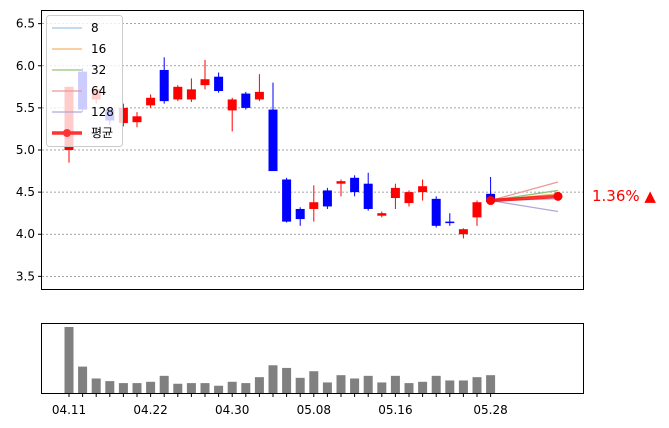 Image resolution: width=669 pixels, height=428 pixels. What do you see at coordinates (150, 410) in the screenshot?
I see `x-tick-label: 04.22` at bounding box center [150, 410].